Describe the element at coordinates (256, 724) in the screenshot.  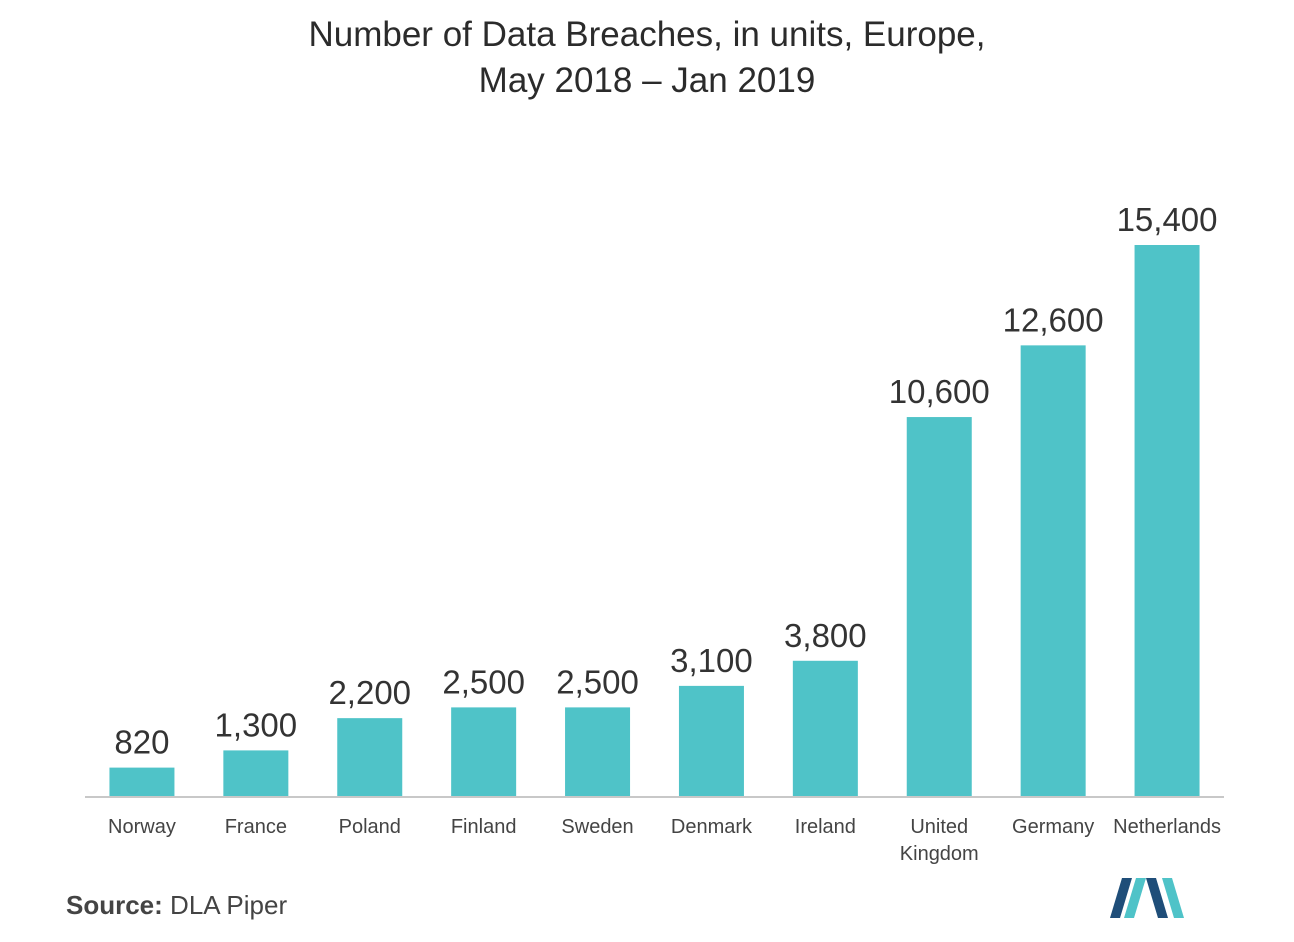
I see `data-label-1: 1,300` at that location.